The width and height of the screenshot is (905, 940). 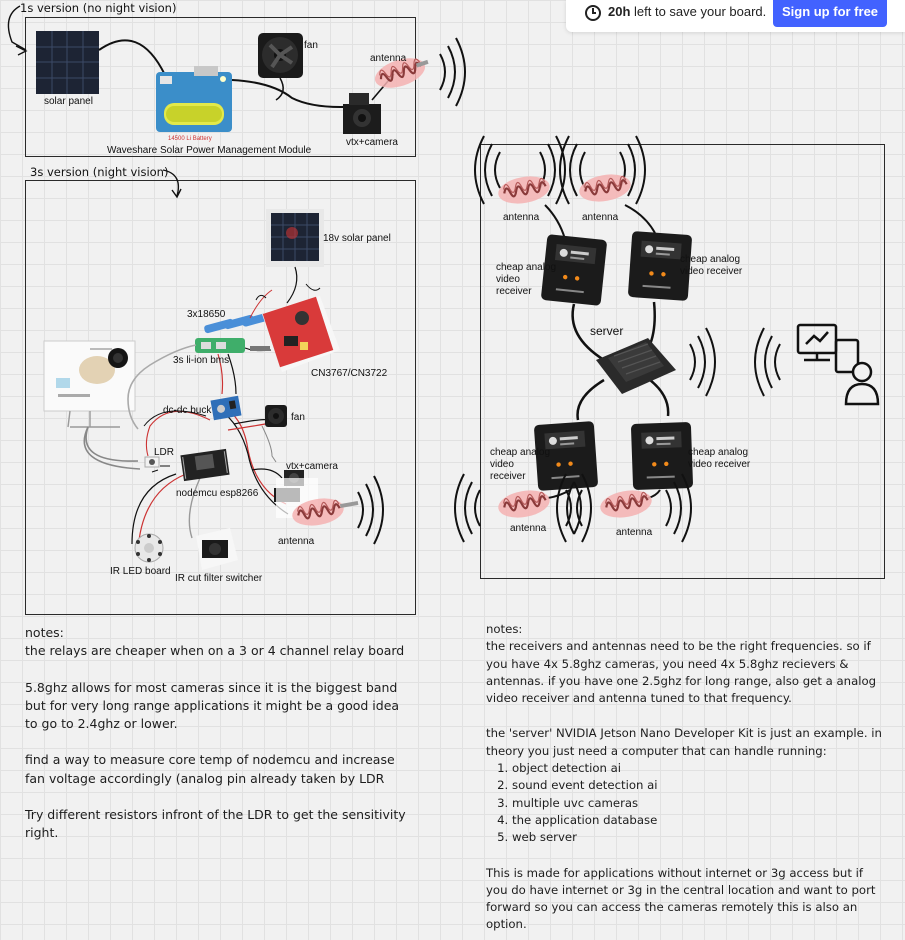 I want to click on v1-vtx-label: vtx+camera, so click(x=372, y=142).